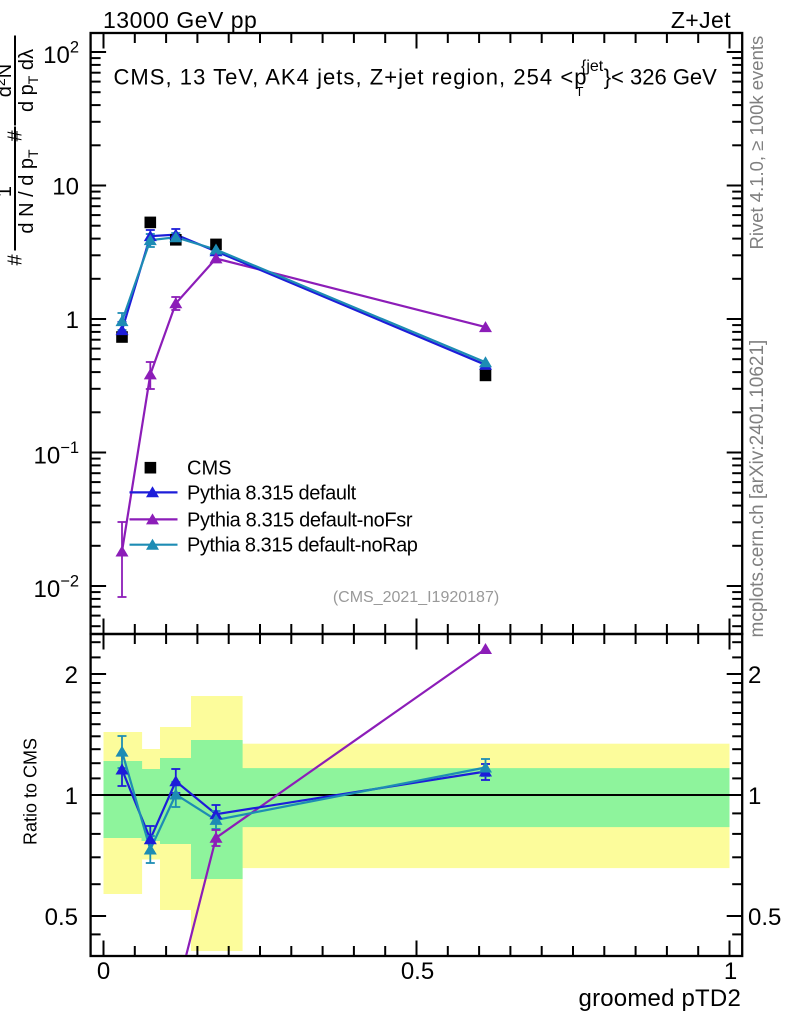 The image size is (786, 1024). Describe the element at coordinates (416, 597) in the screenshot. I see `svg-text: (CMS_2021_I1920187)` at that location.